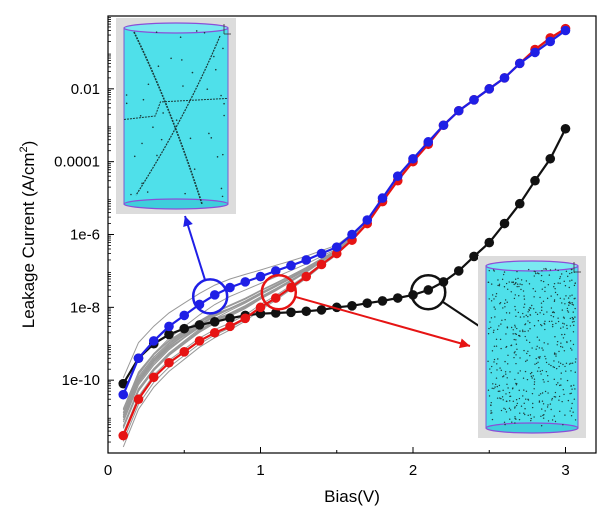 Image resolution: width=616 pixels, height=524 pixels. I want to click on y-axis-label-end: ), so click(28, 144).